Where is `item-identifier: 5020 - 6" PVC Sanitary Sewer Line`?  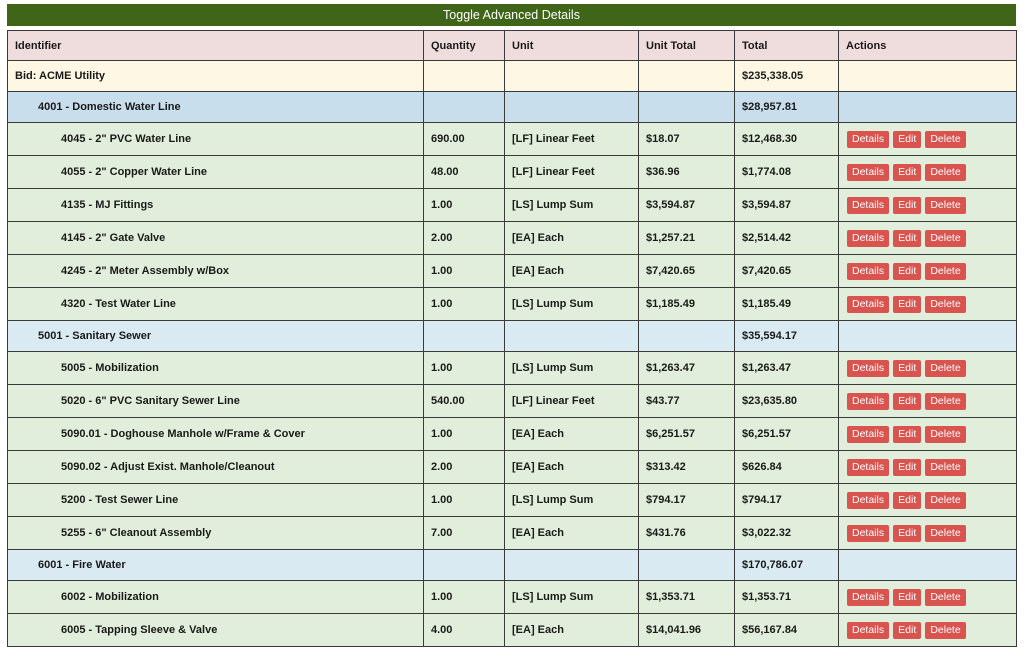 item-identifier: 5020 - 6" PVC Sanitary Sewer Line is located at coordinates (215, 401).